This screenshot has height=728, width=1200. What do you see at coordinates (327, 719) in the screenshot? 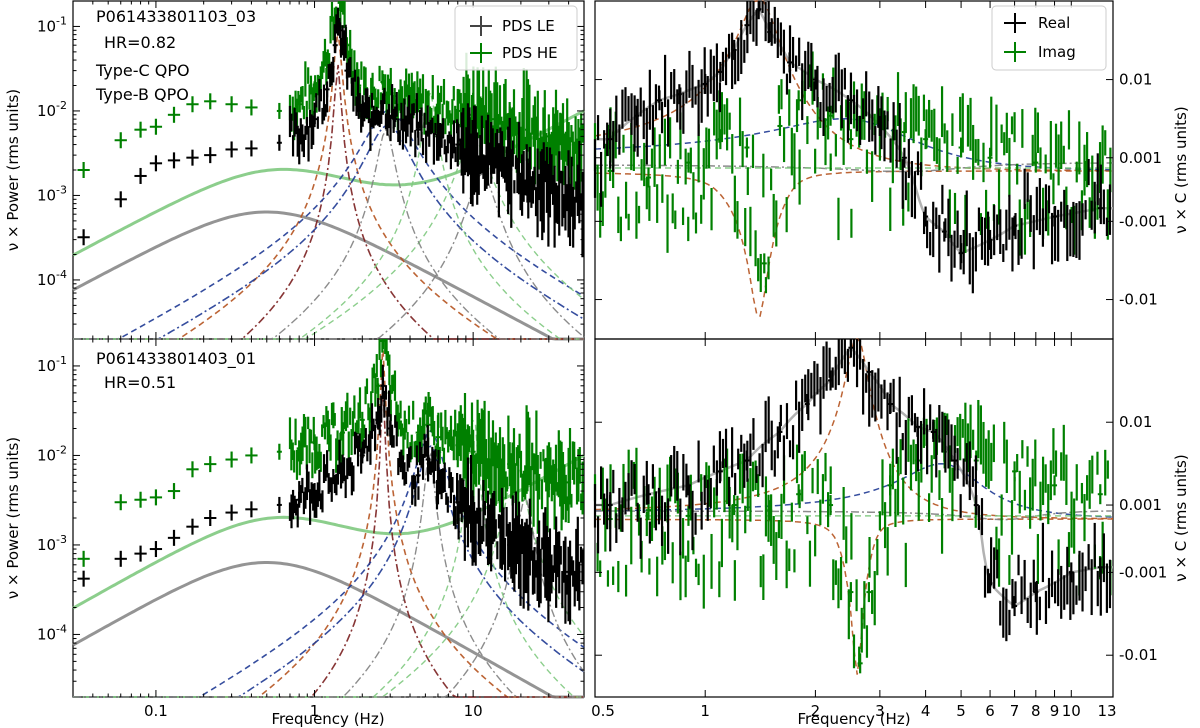
I see `xlabel-bottom-left: Frequency (Hz)` at bounding box center [327, 719].